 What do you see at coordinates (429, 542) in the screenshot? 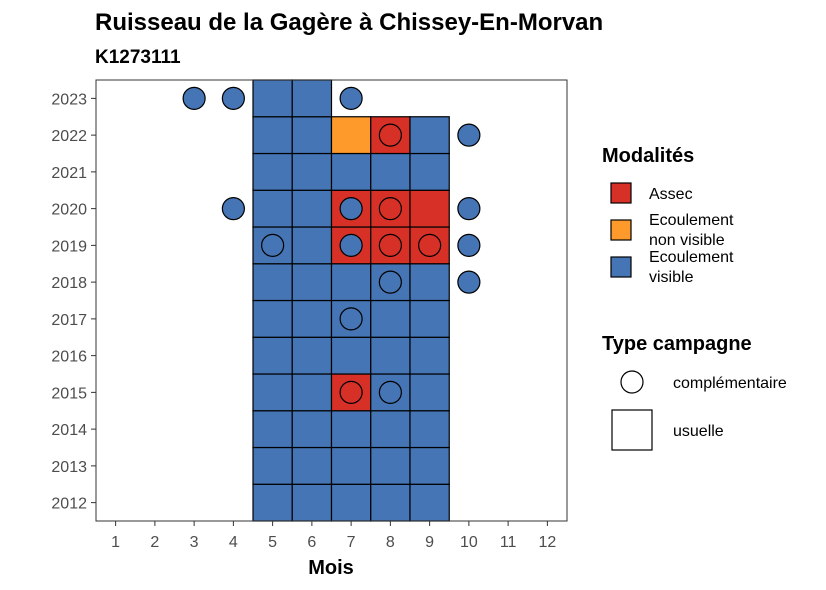
I see `x-tick-label: 9` at bounding box center [429, 542].